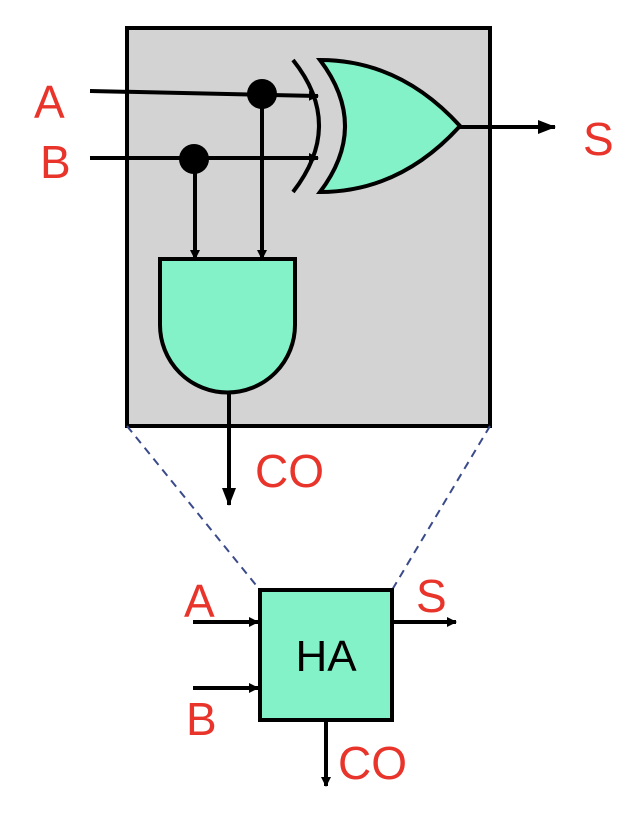 This screenshot has width=640, height=834. What do you see at coordinates (204, 95) in the screenshot?
I see `wire-a` at bounding box center [204, 95].